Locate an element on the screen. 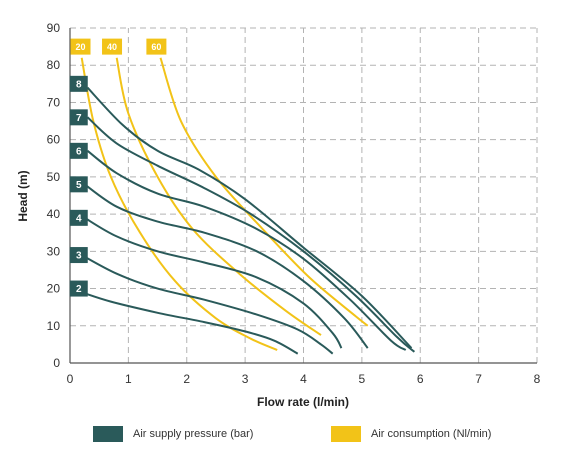 The width and height of the screenshot is (572, 462). air-label-40: 40 is located at coordinates (112, 47).